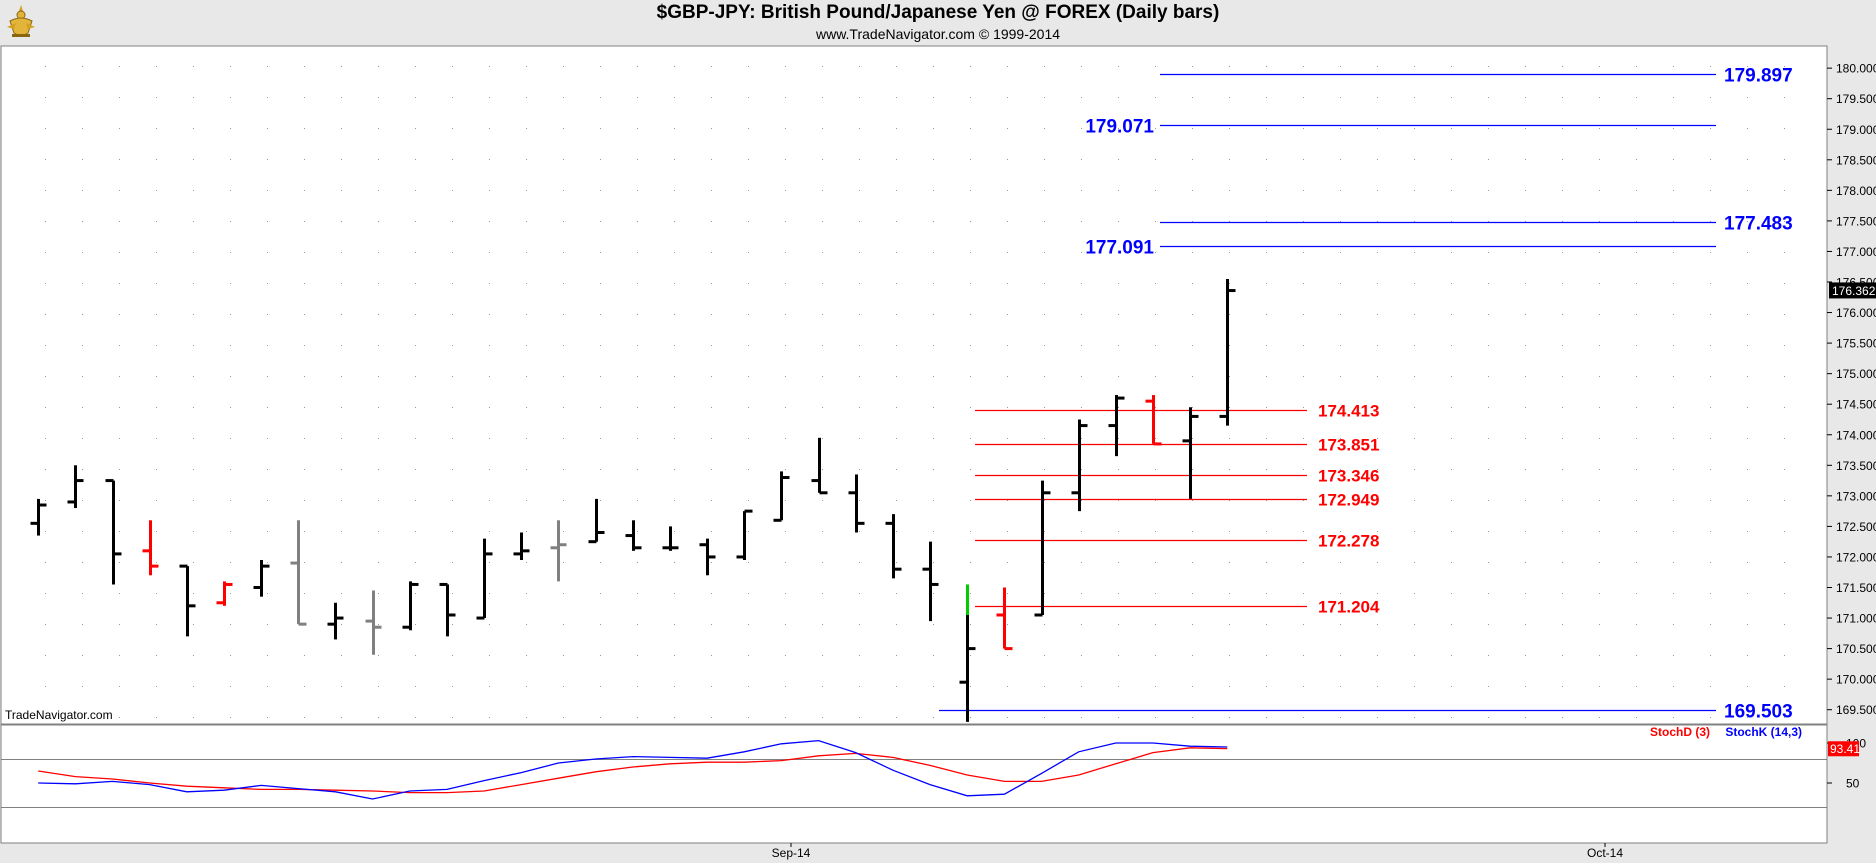  What do you see at coordinates (59, 715) in the screenshot?
I see `watermark: TradeNavigator.com` at bounding box center [59, 715].